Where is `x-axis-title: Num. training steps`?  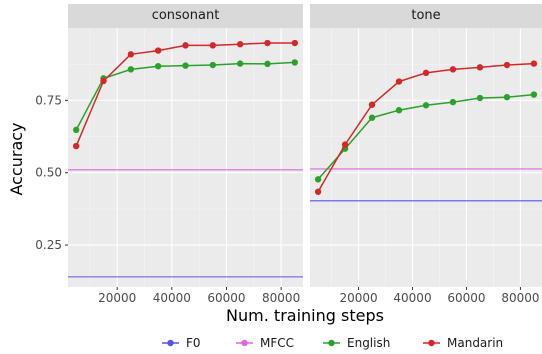 x-axis-title: Num. training steps is located at coordinates (305, 315).